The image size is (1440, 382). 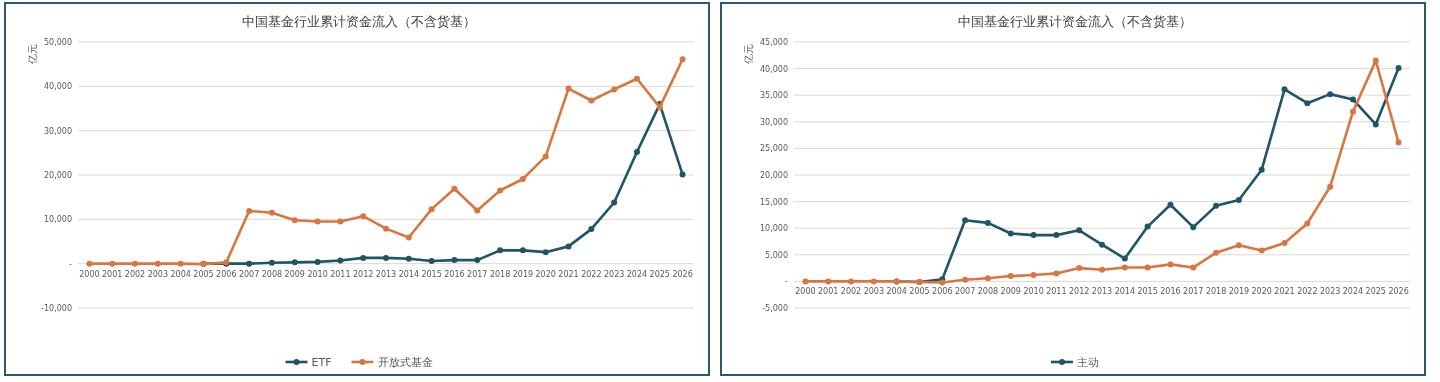 I want to click on y-tick-label: 15,000, so click(x=774, y=202).